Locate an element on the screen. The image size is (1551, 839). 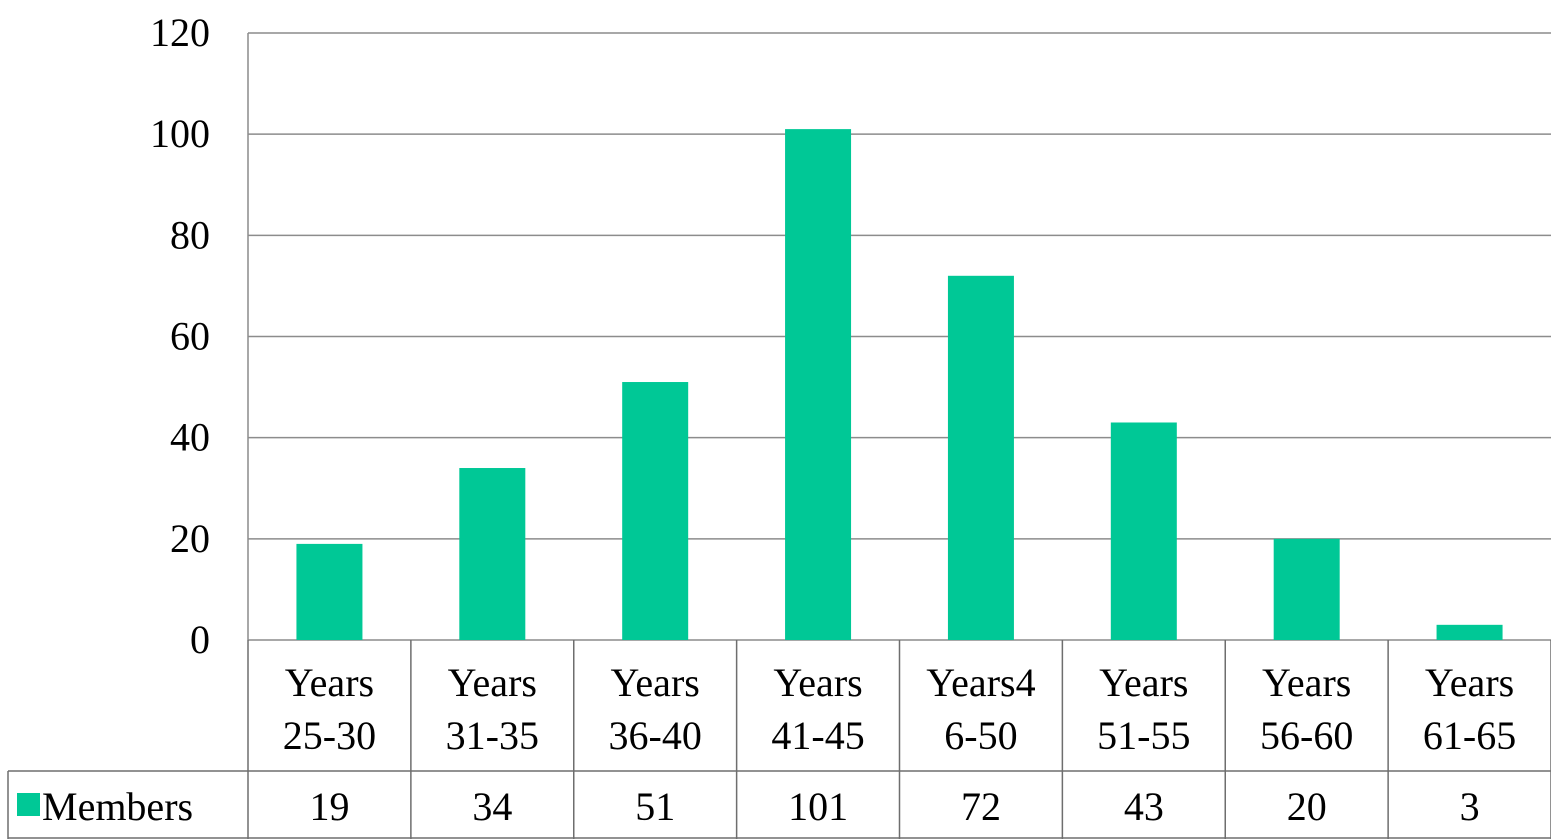
legend: Members is located at coordinates (105, 806).